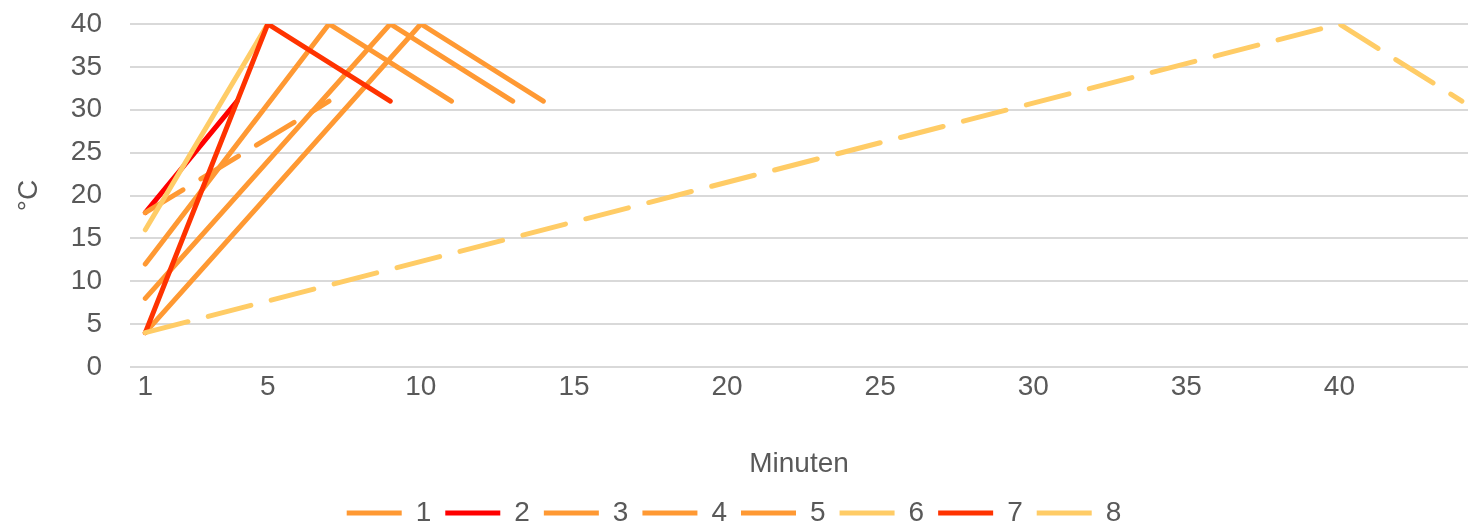  I want to click on legend-label: 4, so click(719, 511).